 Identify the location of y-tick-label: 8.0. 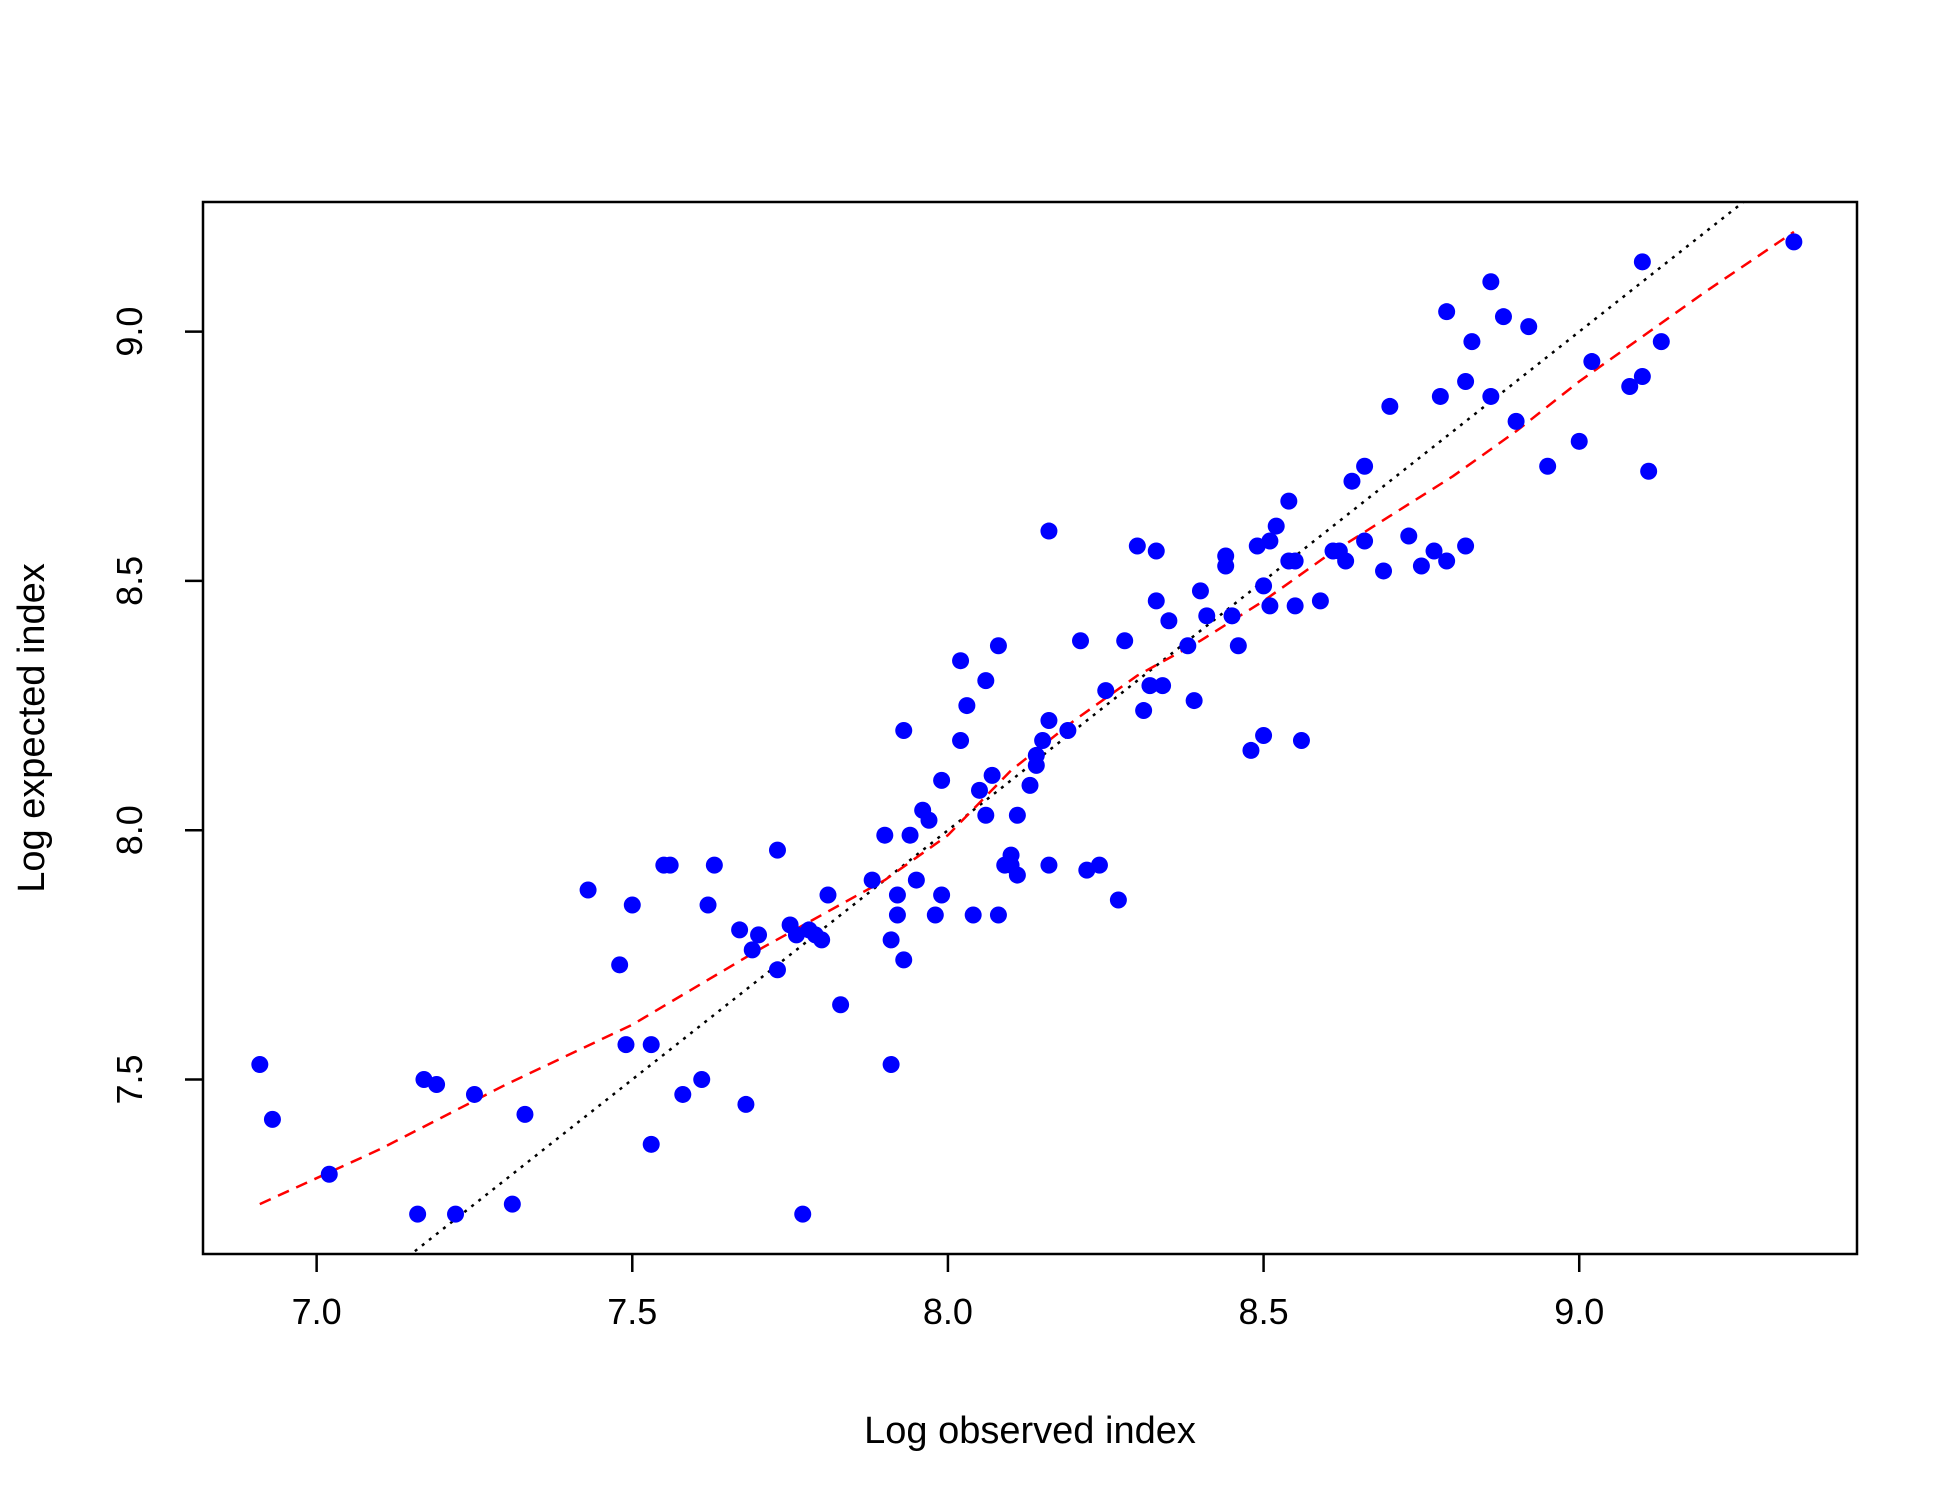
(129, 830).